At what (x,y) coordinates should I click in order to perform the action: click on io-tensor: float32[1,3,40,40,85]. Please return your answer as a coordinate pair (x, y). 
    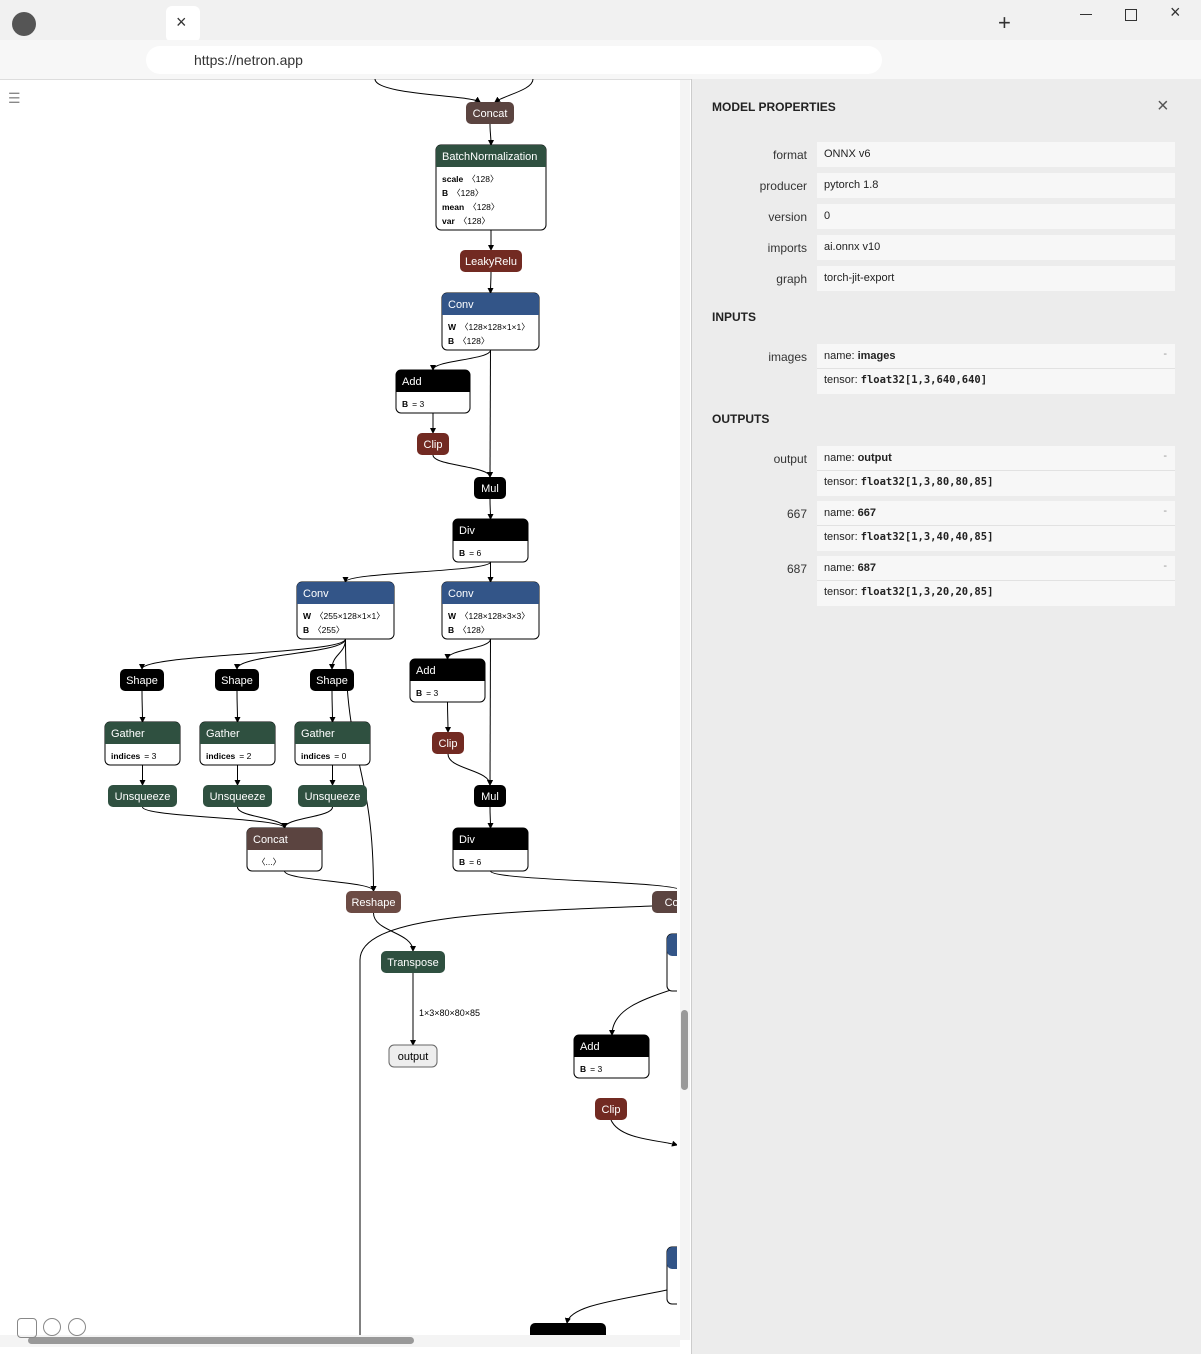
    Looking at the image, I should click on (927, 537).